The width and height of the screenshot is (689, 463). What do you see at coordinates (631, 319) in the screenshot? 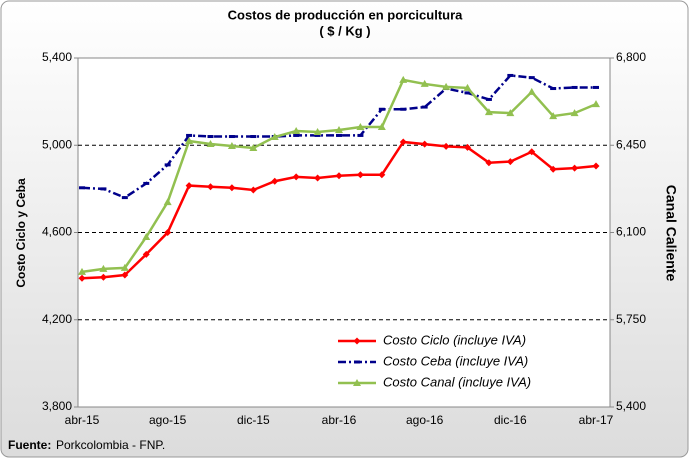
I see `y2-tick-label: 5,750` at bounding box center [631, 319].